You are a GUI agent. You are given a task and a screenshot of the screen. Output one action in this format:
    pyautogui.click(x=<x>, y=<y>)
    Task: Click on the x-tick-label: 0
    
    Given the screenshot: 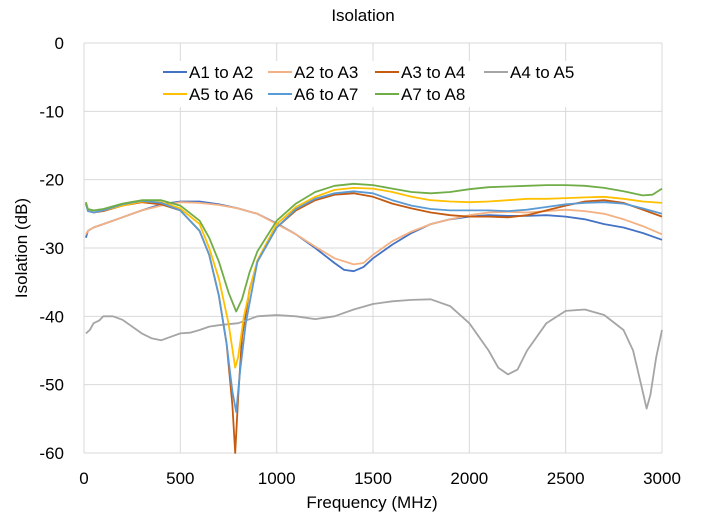 What is the action you would take?
    pyautogui.click(x=83, y=478)
    